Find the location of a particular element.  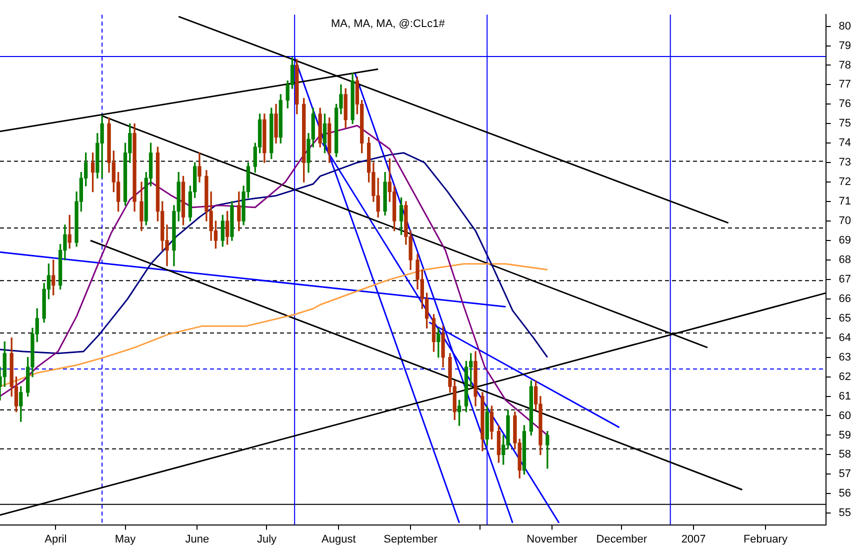

y-tick-label: 58 is located at coordinates (845, 454).